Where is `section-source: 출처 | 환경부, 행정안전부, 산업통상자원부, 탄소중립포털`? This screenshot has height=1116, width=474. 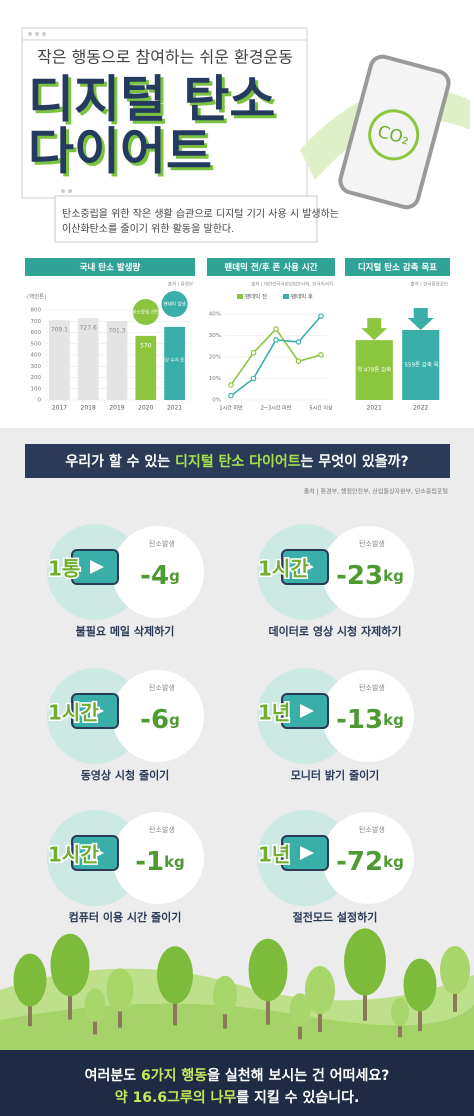 section-source: 출처 | 환경부, 행정안전부, 산업통상자원부, 탄소중립포털 is located at coordinates (376, 492).